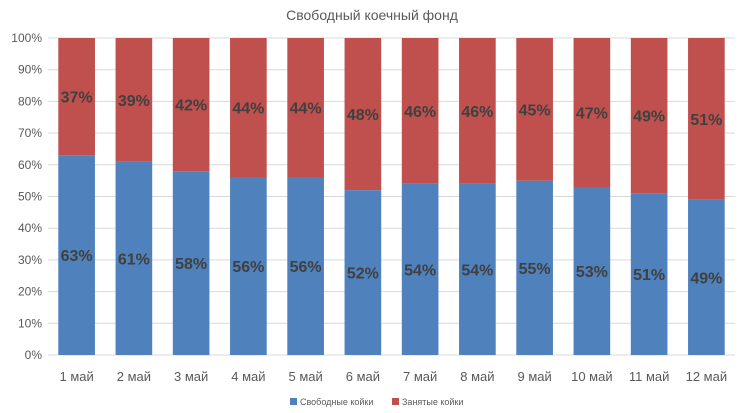  What do you see at coordinates (134, 376) in the screenshot?
I see `x-tick-label: 2 май` at bounding box center [134, 376].